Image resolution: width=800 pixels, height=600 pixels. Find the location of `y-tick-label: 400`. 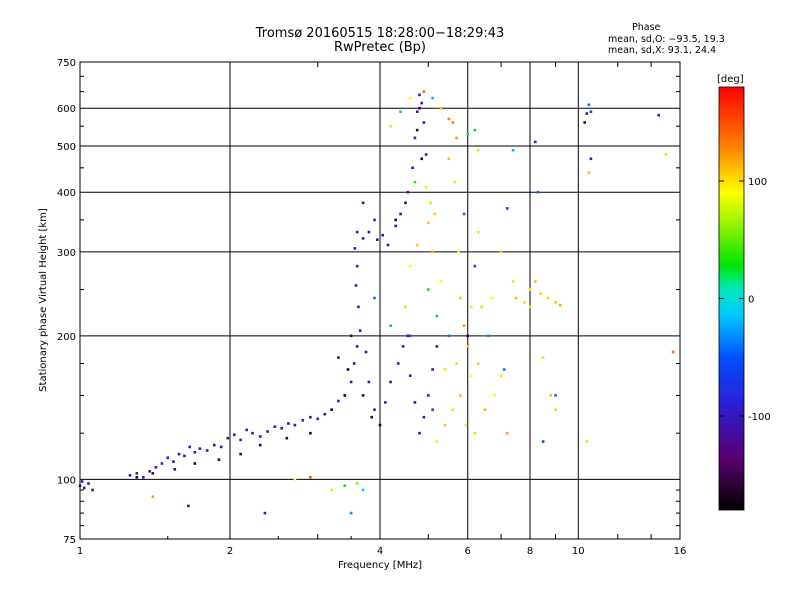

y-tick-label: 400 is located at coordinates (66, 193).